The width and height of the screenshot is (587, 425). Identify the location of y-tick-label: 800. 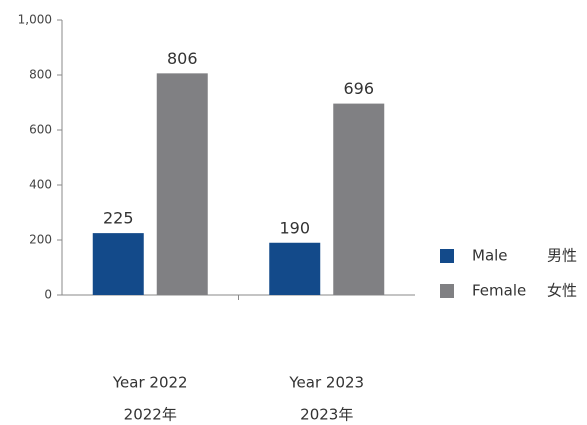
(40, 75).